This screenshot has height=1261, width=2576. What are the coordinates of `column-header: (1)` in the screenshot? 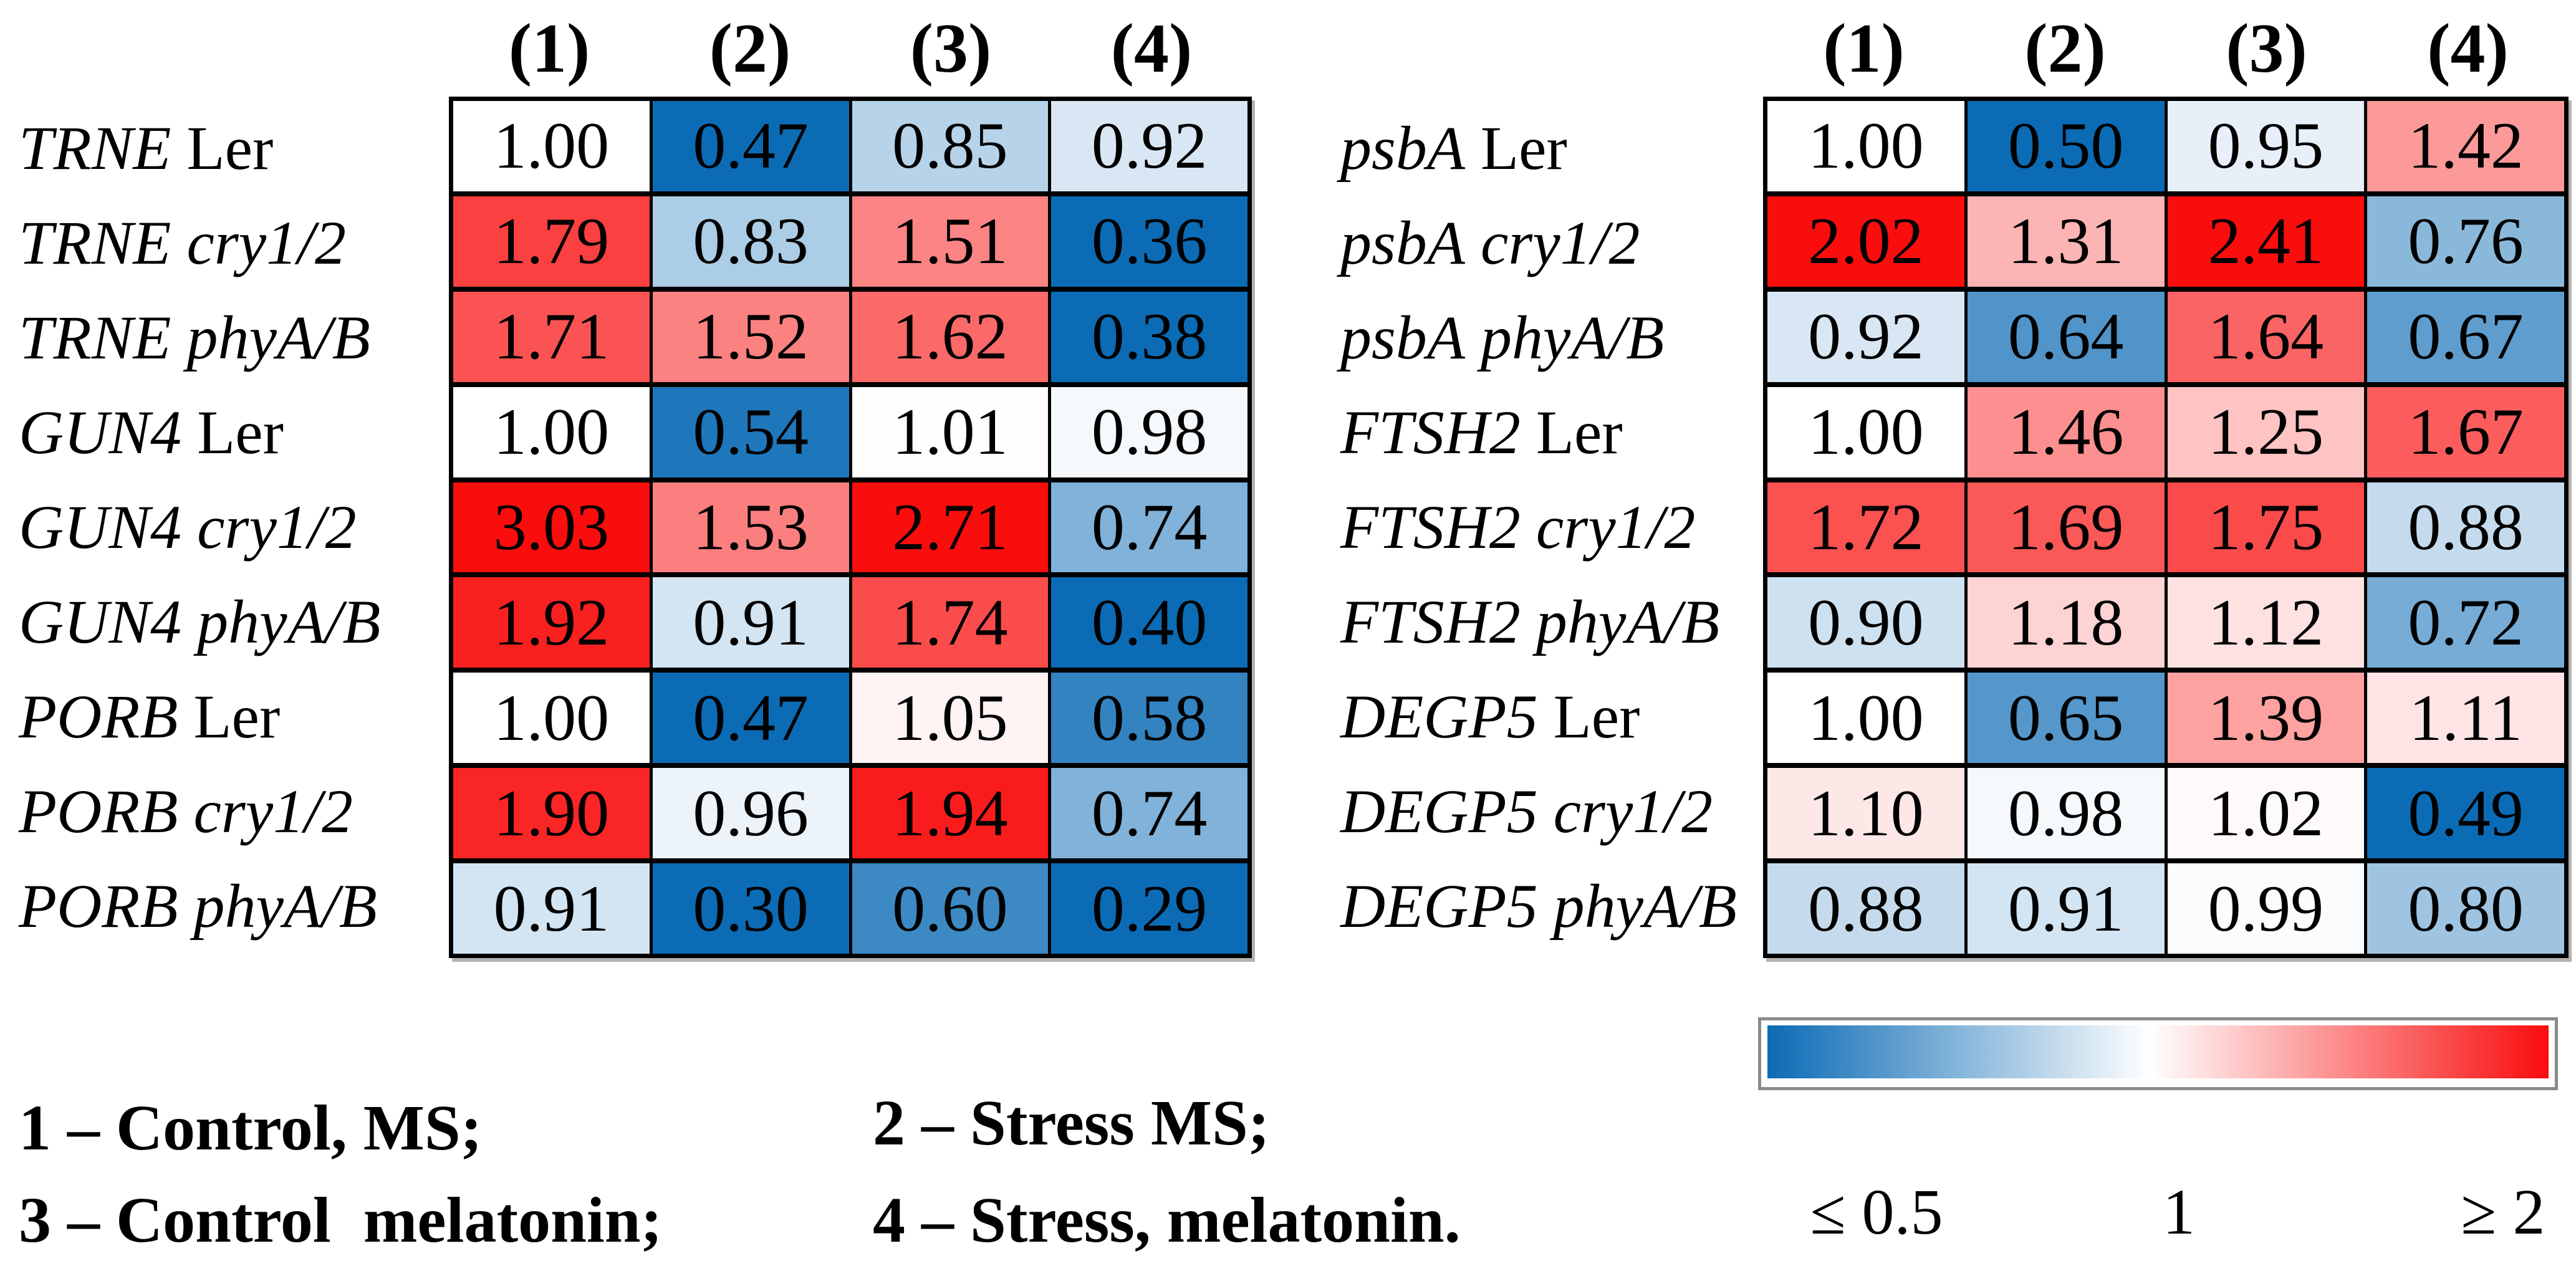 It's located at (1864, 48).